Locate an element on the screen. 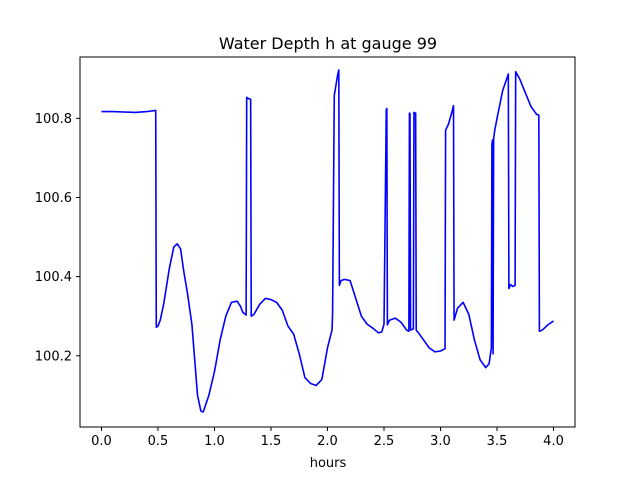 Image resolution: width=640 pixels, height=480 pixels. x-tick-label: 2.0 is located at coordinates (327, 441).